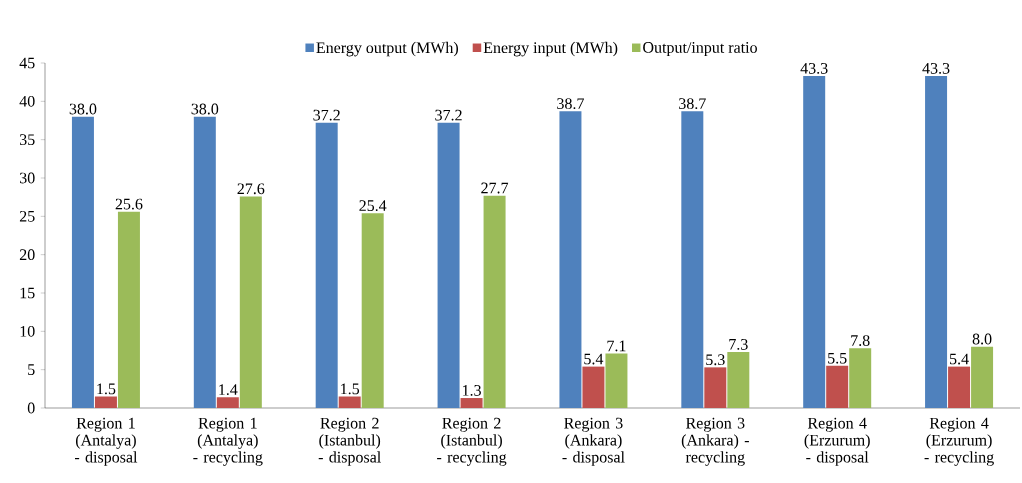 The image size is (1022, 483). Describe the element at coordinates (593, 441) in the screenshot. I see `x-tick-label: Region 3 (Ankara) - disposal` at that location.